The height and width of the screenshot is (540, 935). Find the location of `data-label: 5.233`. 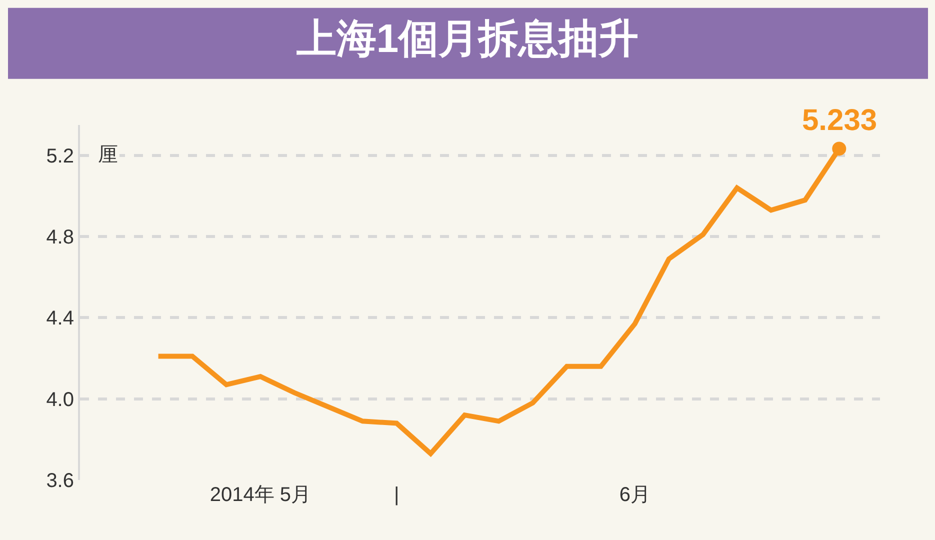

data-label: 5.233 is located at coordinates (840, 120).